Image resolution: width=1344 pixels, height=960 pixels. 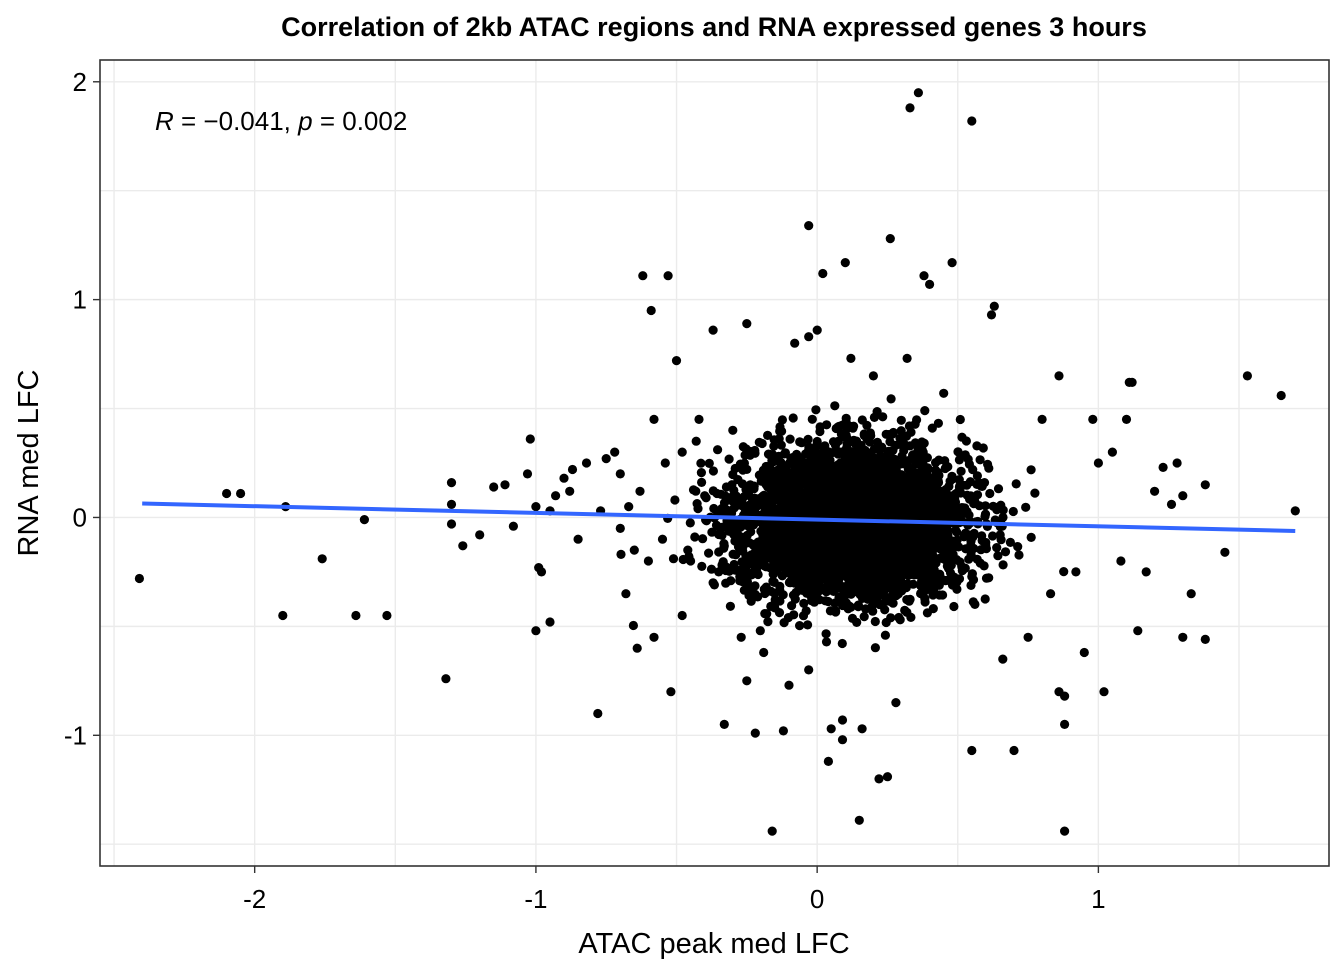 What do you see at coordinates (719, 517) in the screenshot?
I see `trend-line-group` at bounding box center [719, 517].